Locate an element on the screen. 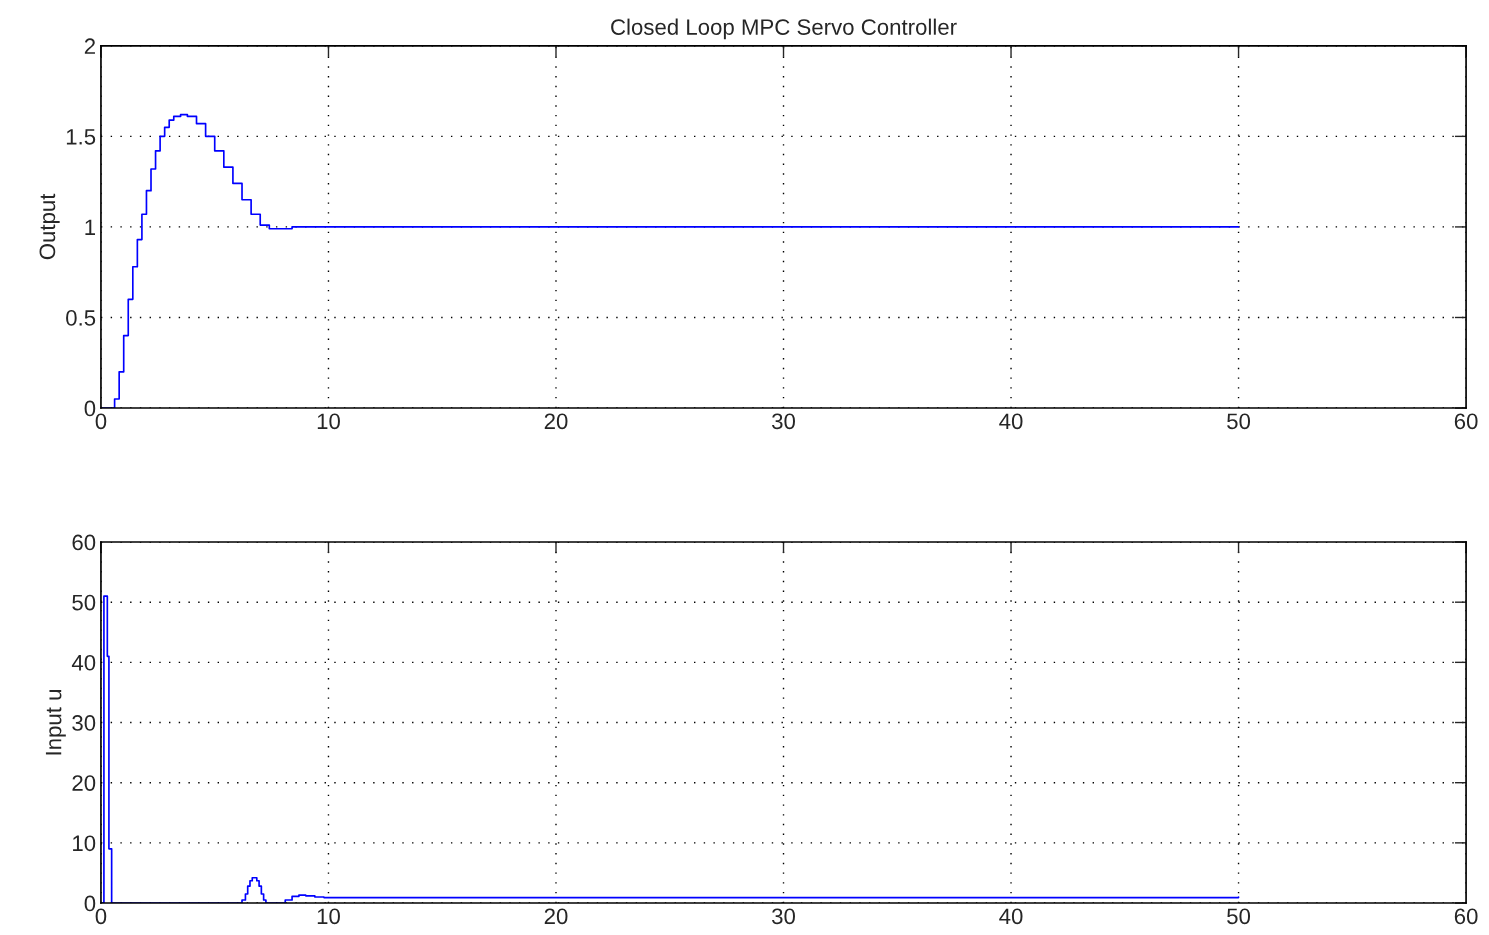 The height and width of the screenshot is (935, 1489). y-tick-label: 30 is located at coordinates (84, 723).